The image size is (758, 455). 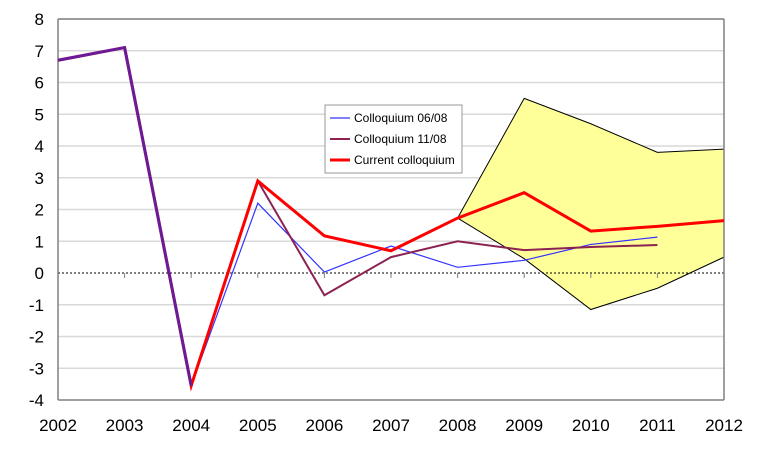 I want to click on x-tick-label: 2009, so click(x=524, y=425).